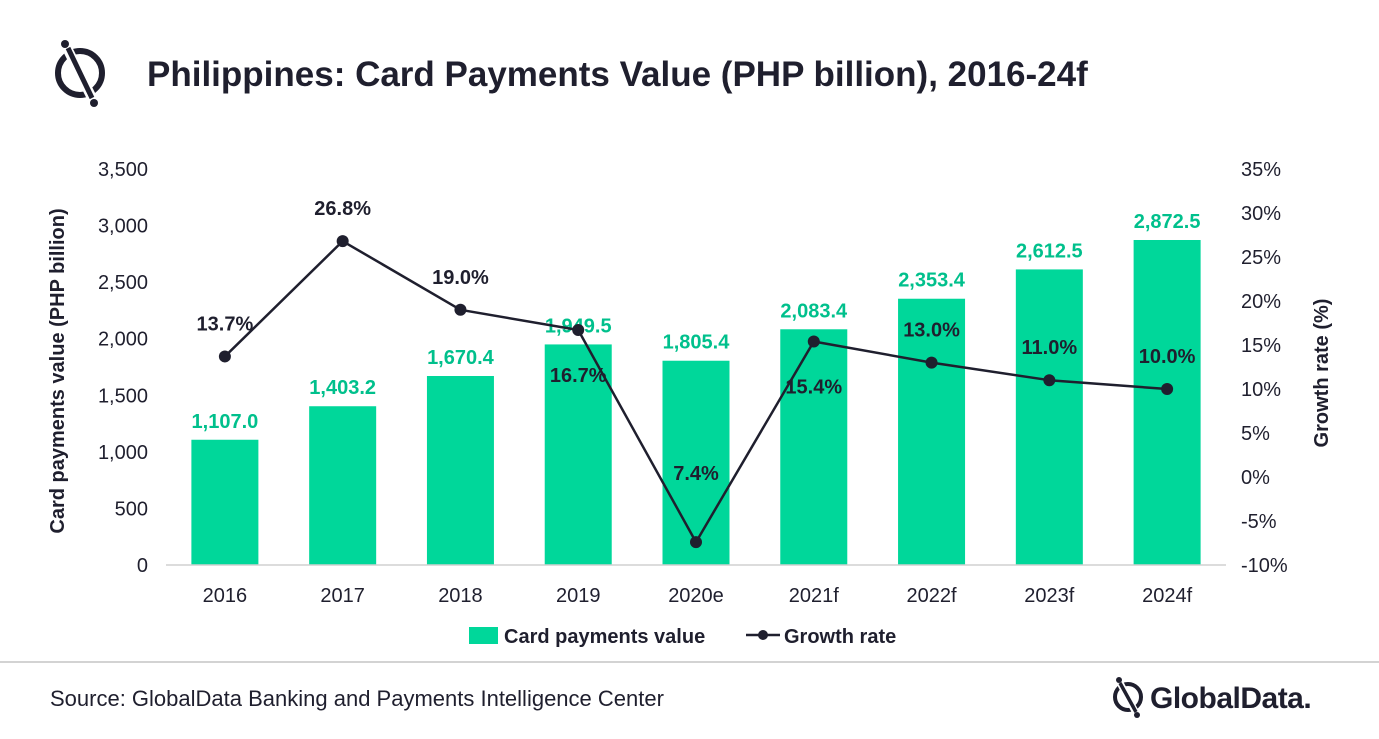 The height and width of the screenshot is (739, 1379). What do you see at coordinates (814, 596) in the screenshot?
I see `x-tick-label: 2021f` at bounding box center [814, 596].